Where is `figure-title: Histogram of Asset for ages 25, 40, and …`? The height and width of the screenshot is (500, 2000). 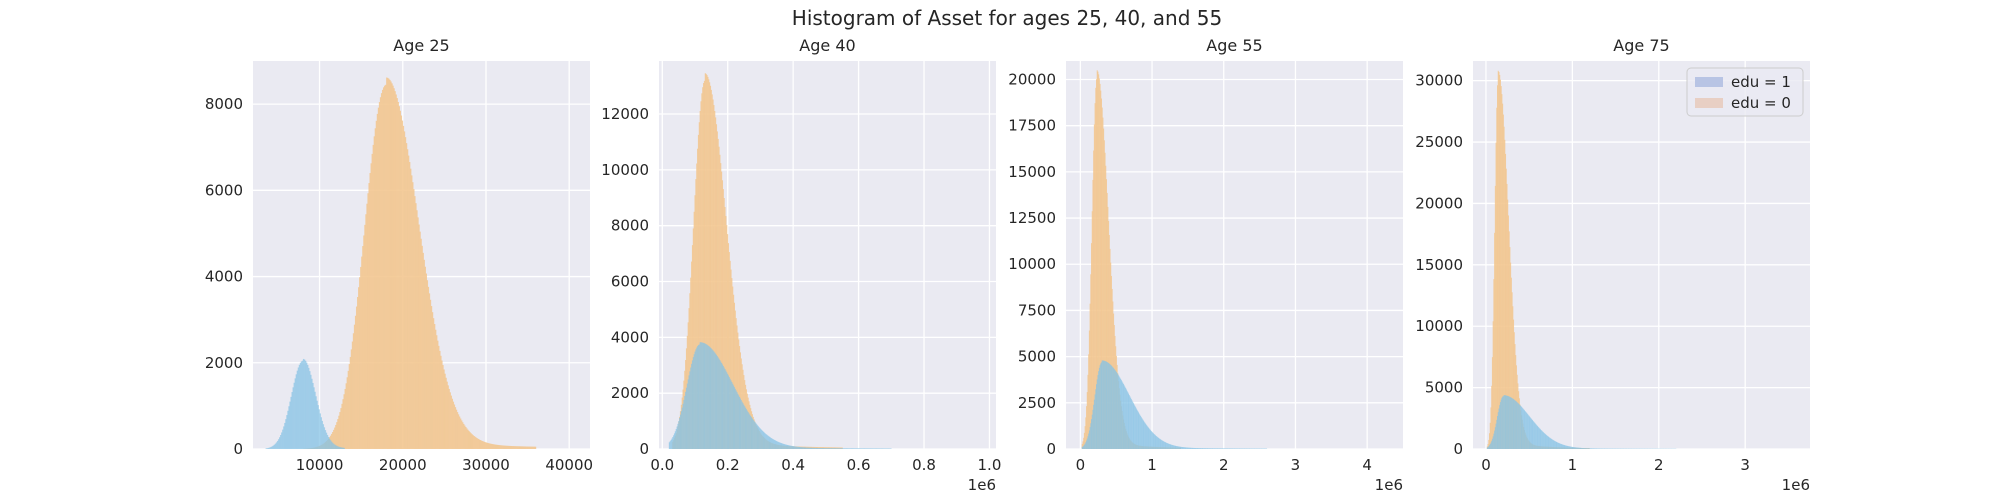 figure-title: Histogram of Asset for ages 25, 40, and … is located at coordinates (1007, 18).